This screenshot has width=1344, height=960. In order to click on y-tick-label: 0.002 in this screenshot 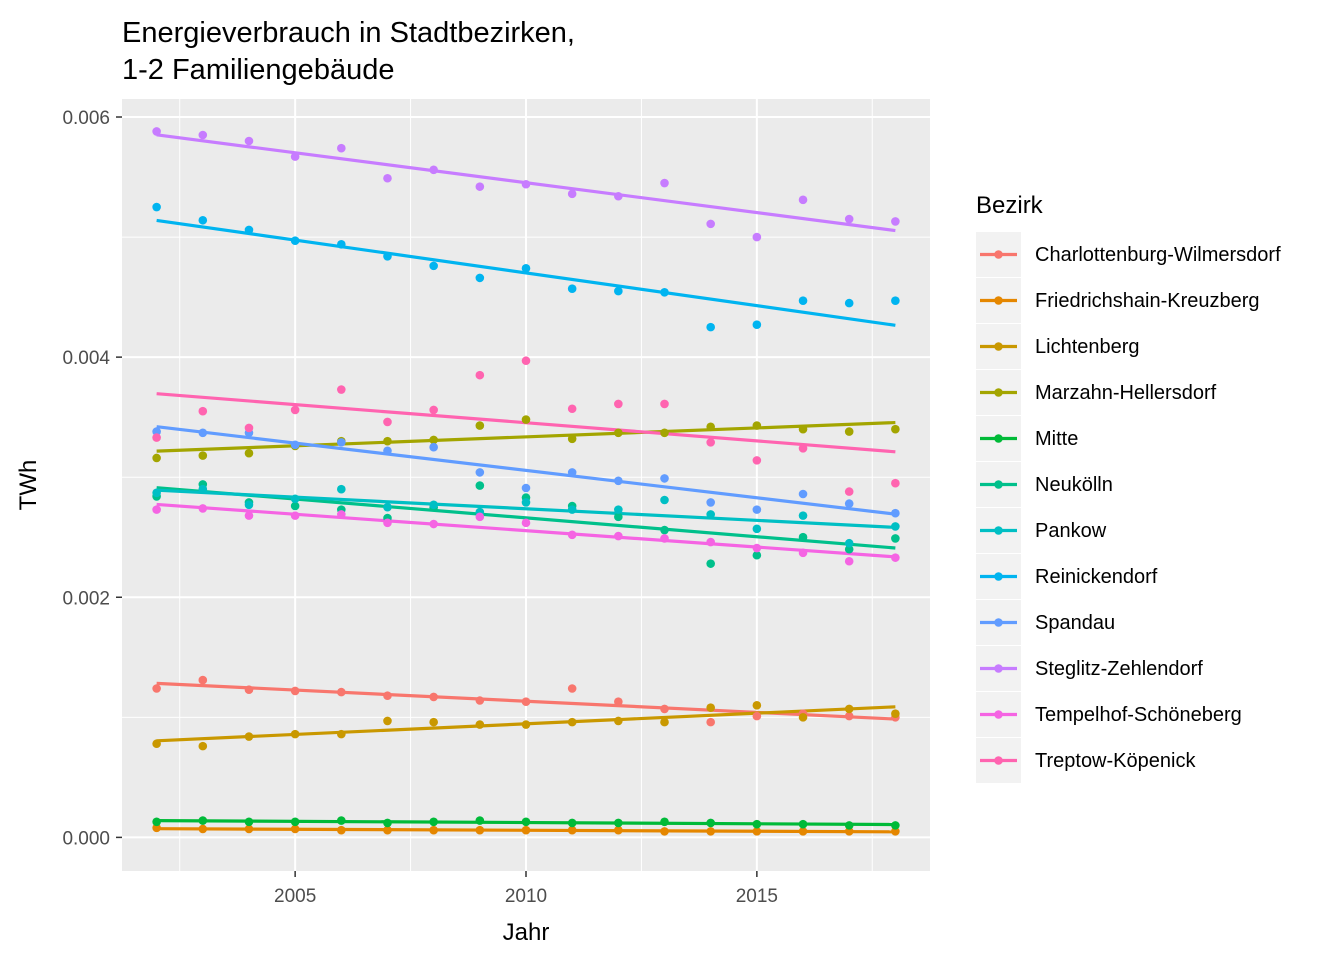, I will do `click(86, 598)`.